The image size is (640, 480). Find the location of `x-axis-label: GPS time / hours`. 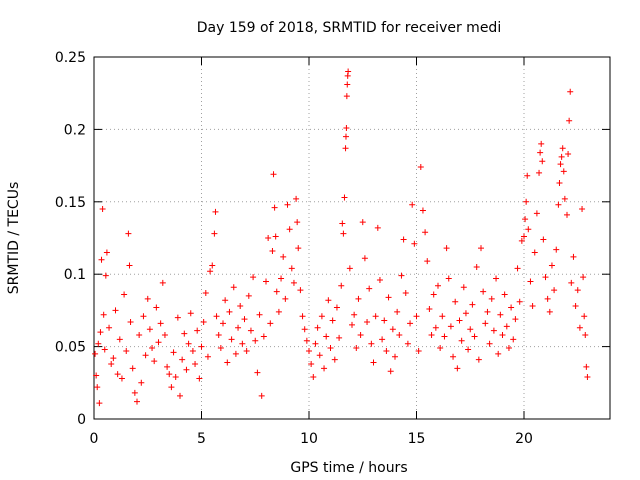

x-axis-label: GPS time / hours is located at coordinates (348, 468).